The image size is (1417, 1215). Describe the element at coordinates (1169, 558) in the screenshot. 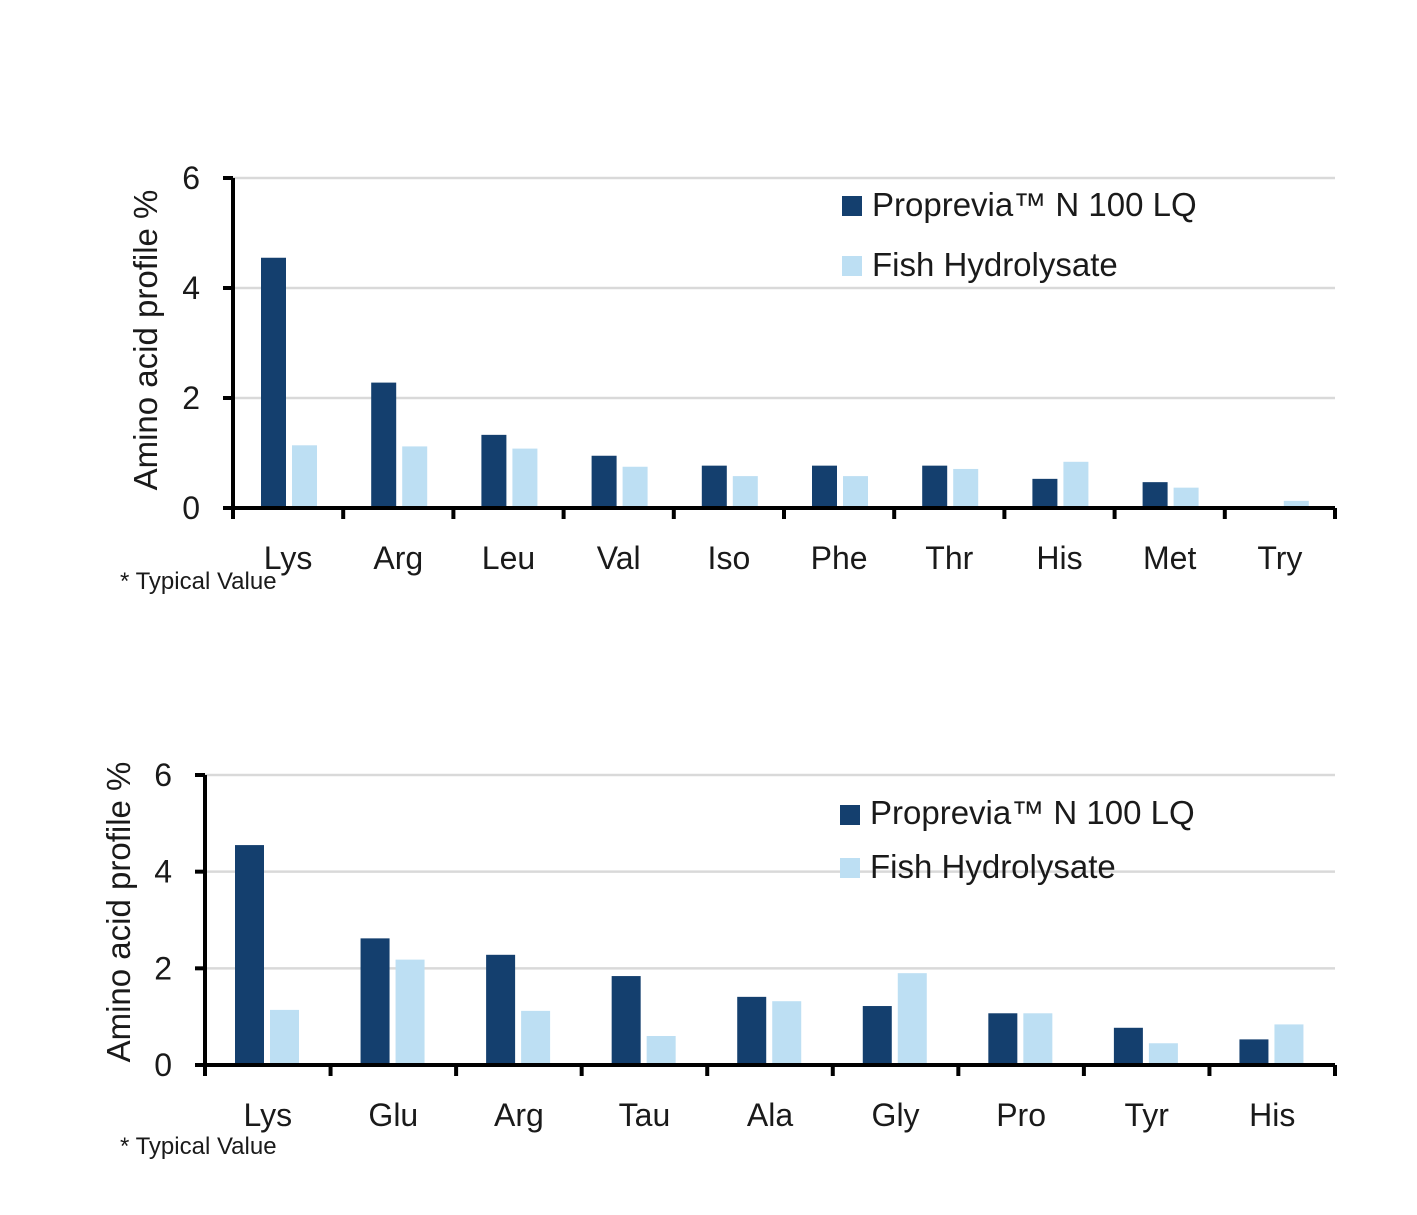

I see `category-label-met: Met` at that location.